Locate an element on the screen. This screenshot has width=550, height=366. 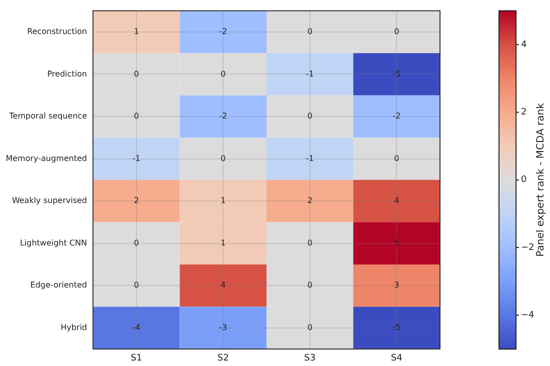
color-bar-label: −2 is located at coordinates (527, 247).